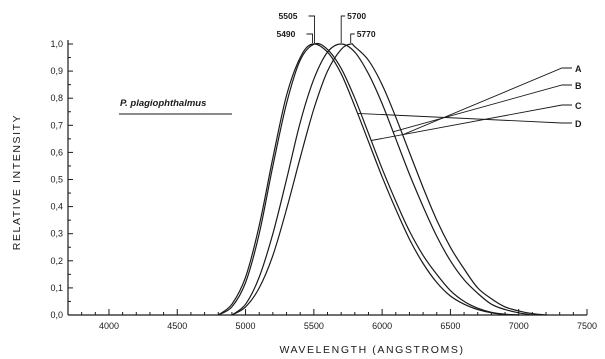 Image resolution: width=605 pixels, height=359 pixels. I want to click on peak-label: 5770, so click(366, 34).